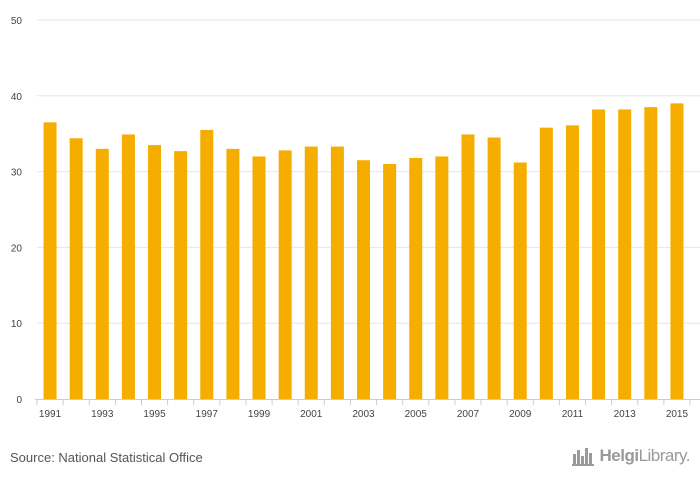 This screenshot has height=483, width=700. What do you see at coordinates (416, 414) in the screenshot?
I see `x-tick-label: 2005` at bounding box center [416, 414].